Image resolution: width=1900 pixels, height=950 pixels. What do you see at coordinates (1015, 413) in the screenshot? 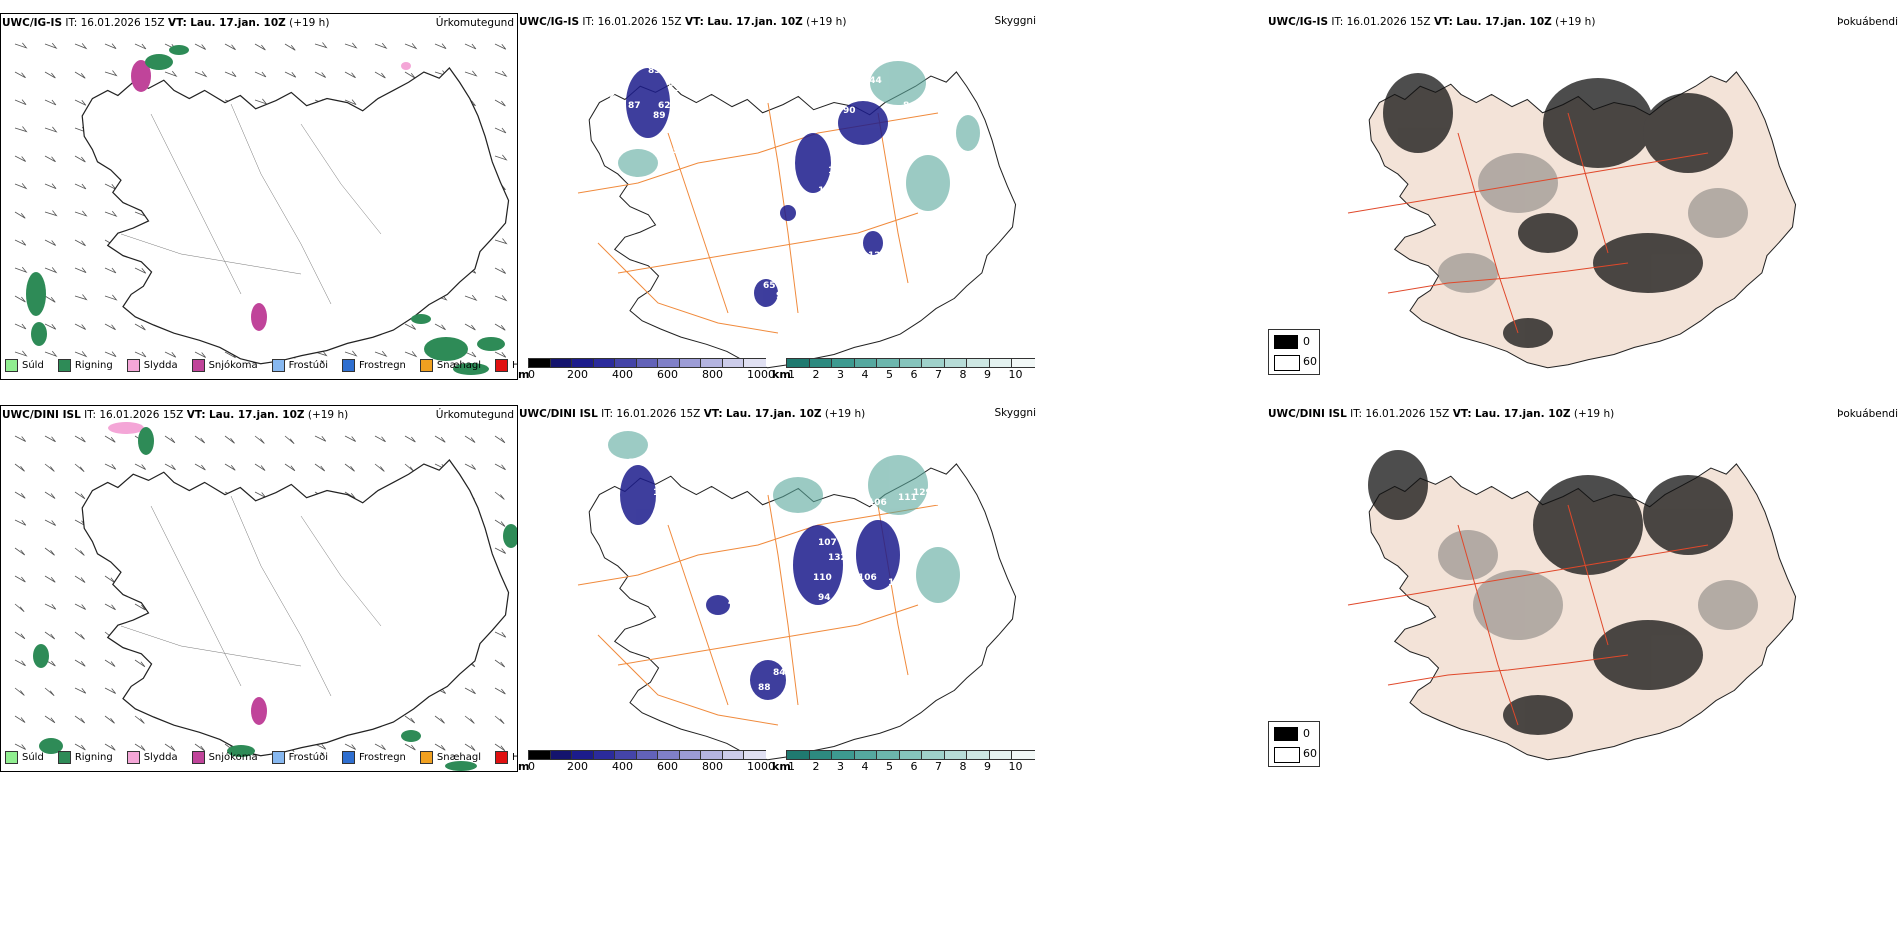
I see `visibility-title-row2: Skyggni` at bounding box center [1015, 413].